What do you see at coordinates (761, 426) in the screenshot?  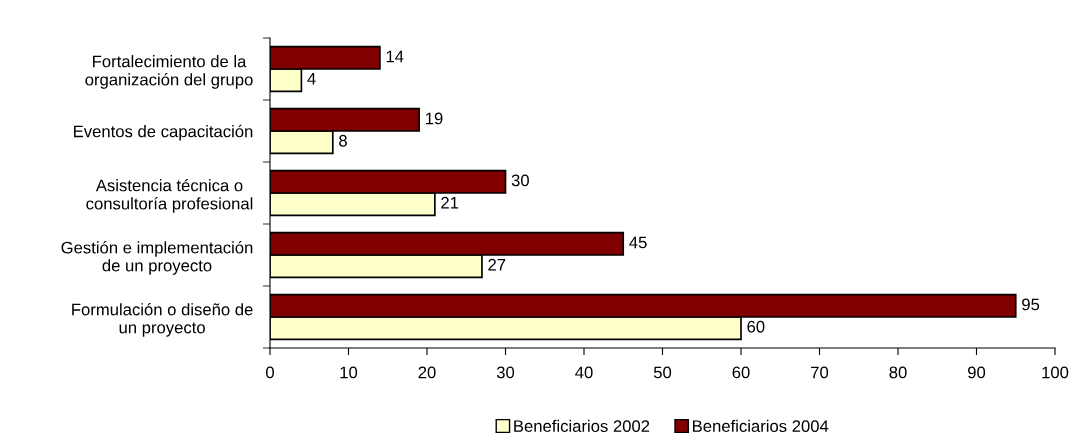 I see `legend-label: Beneficiarios 2004` at bounding box center [761, 426].